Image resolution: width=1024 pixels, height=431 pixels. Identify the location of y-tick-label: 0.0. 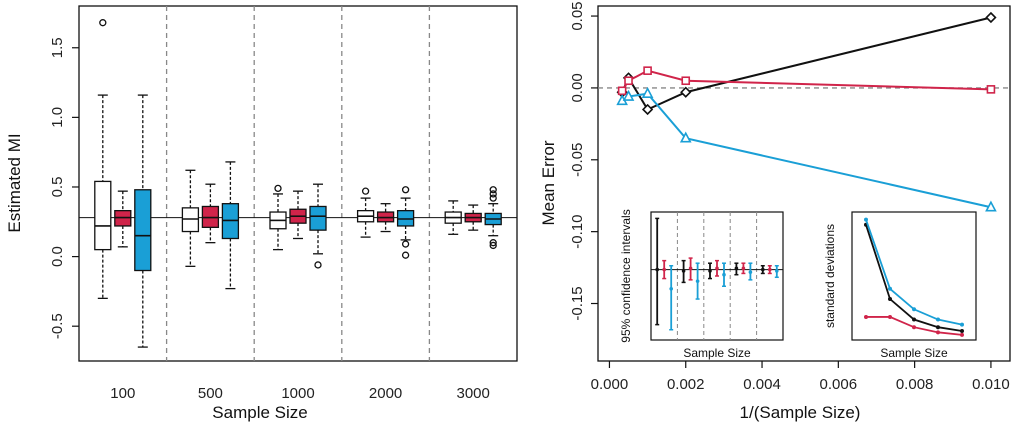
(57, 256).